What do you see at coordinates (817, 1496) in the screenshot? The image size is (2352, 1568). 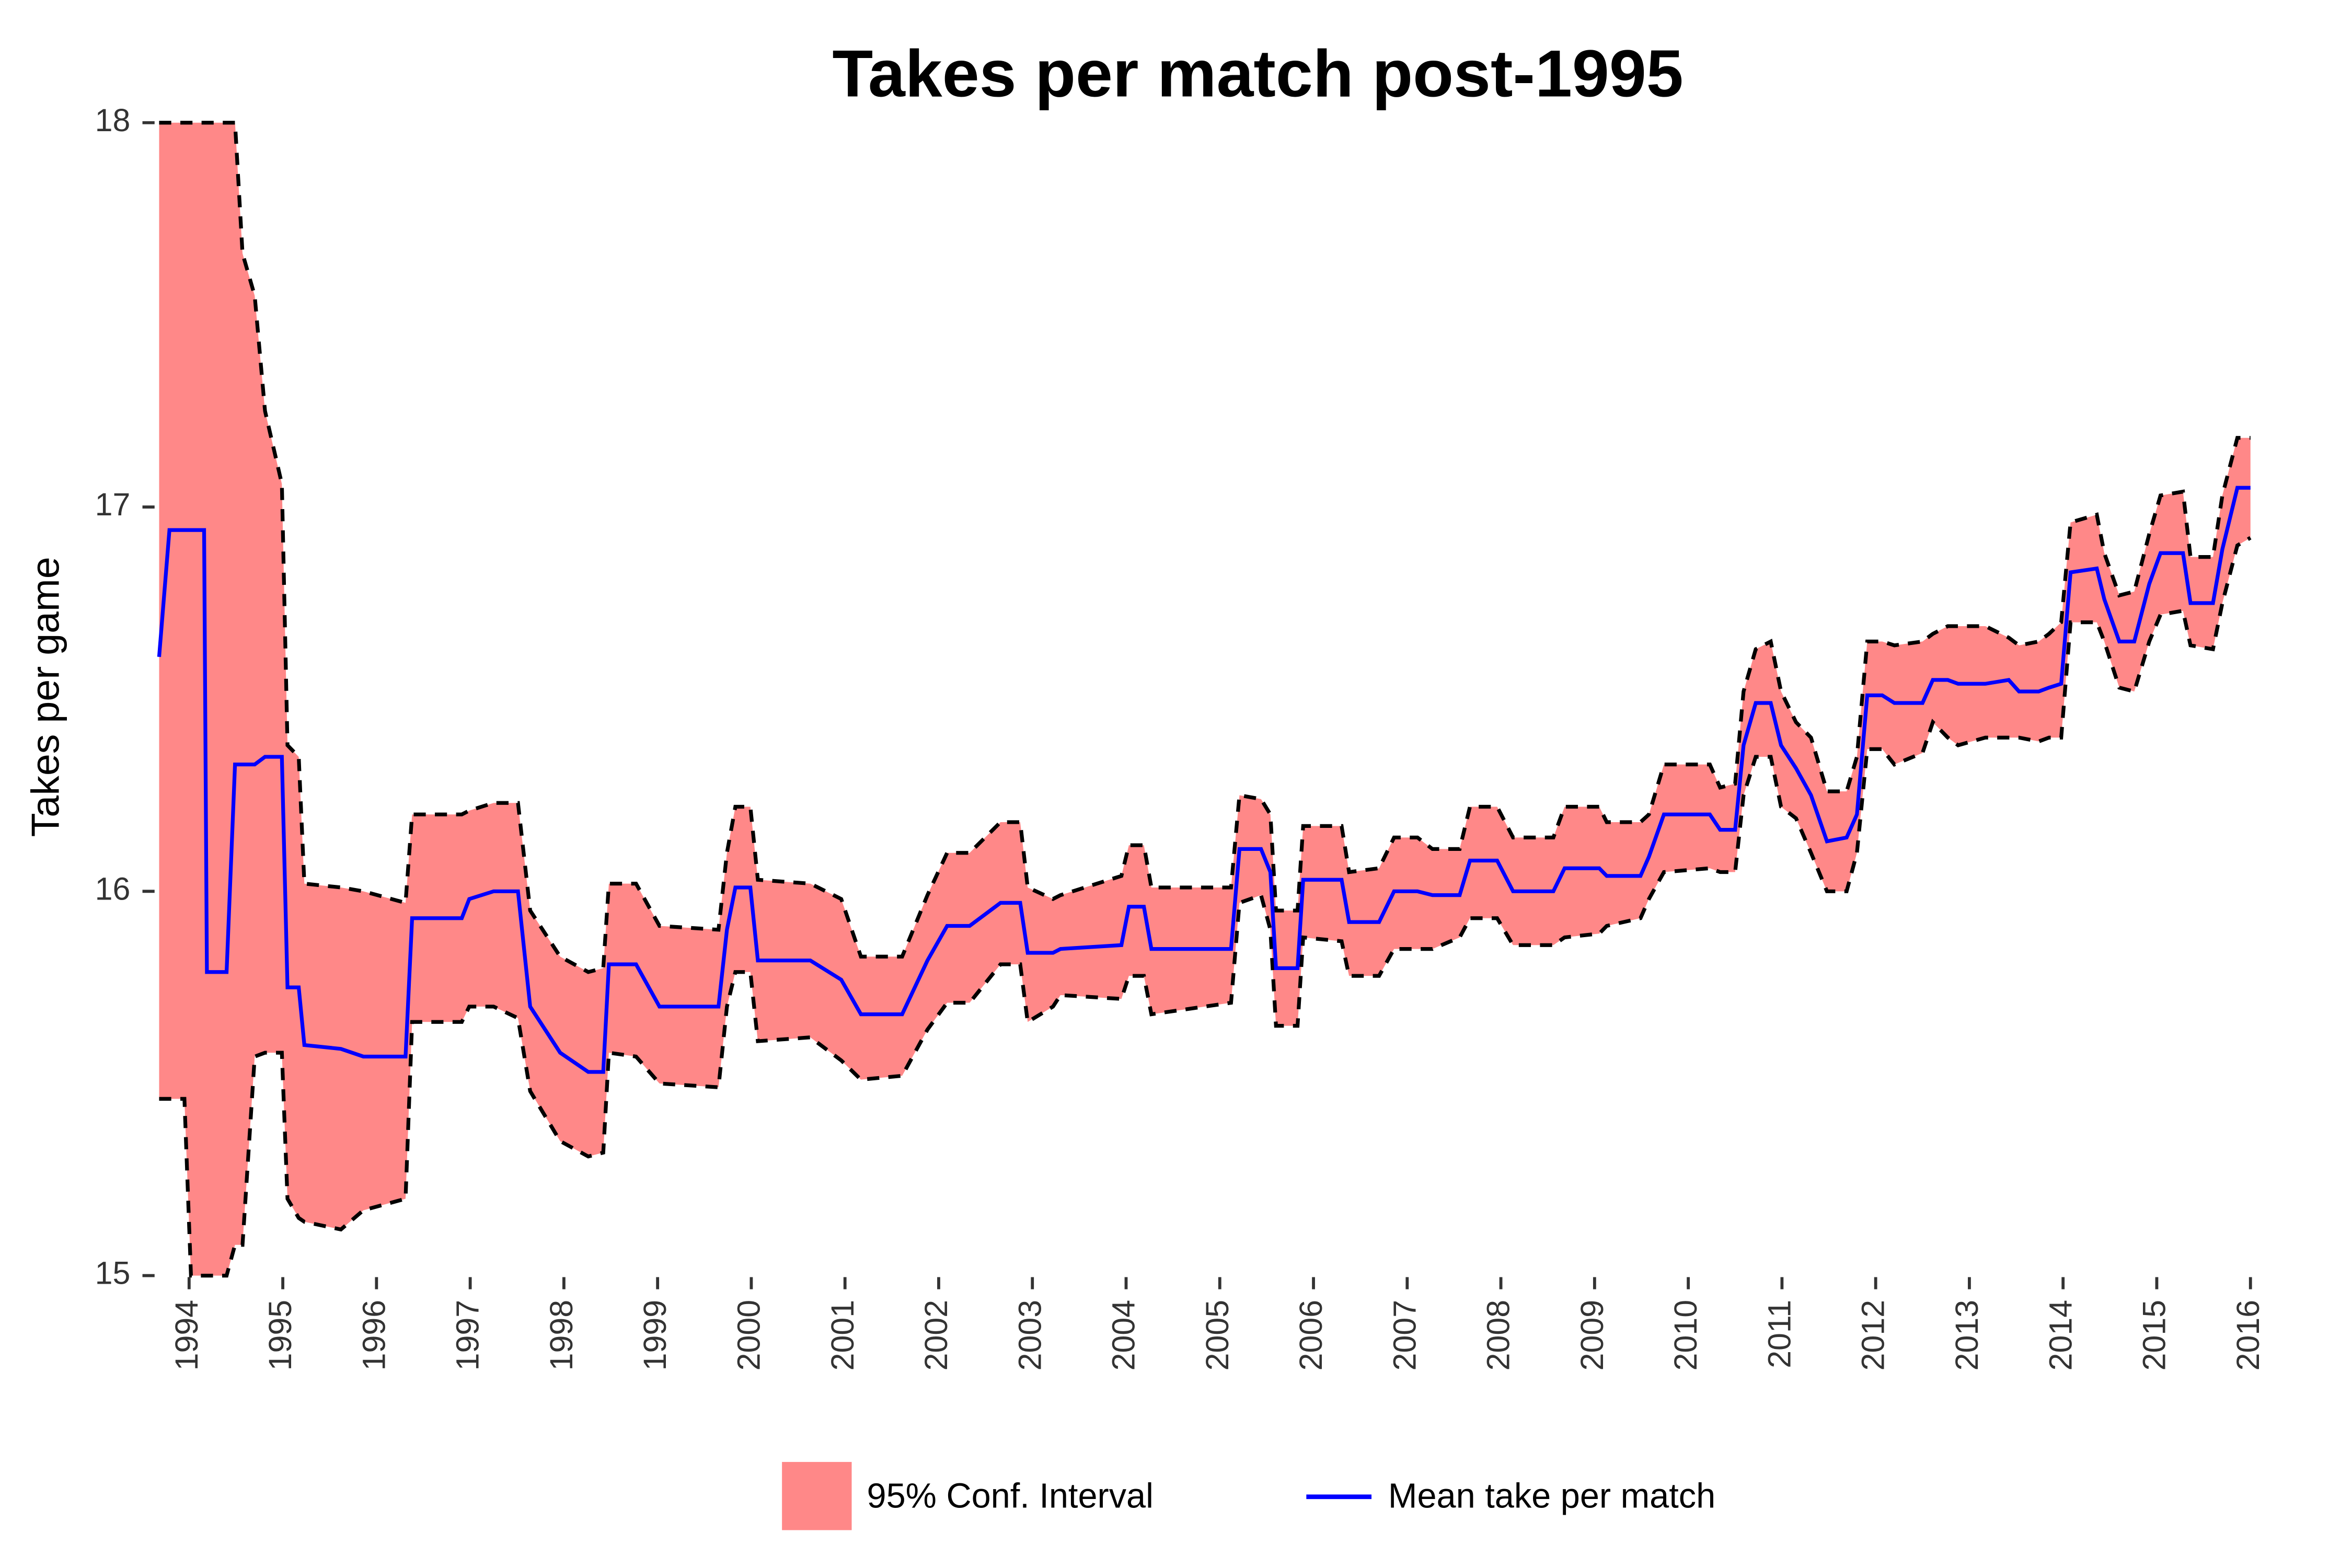 I see `legend-swatch-band` at bounding box center [817, 1496].